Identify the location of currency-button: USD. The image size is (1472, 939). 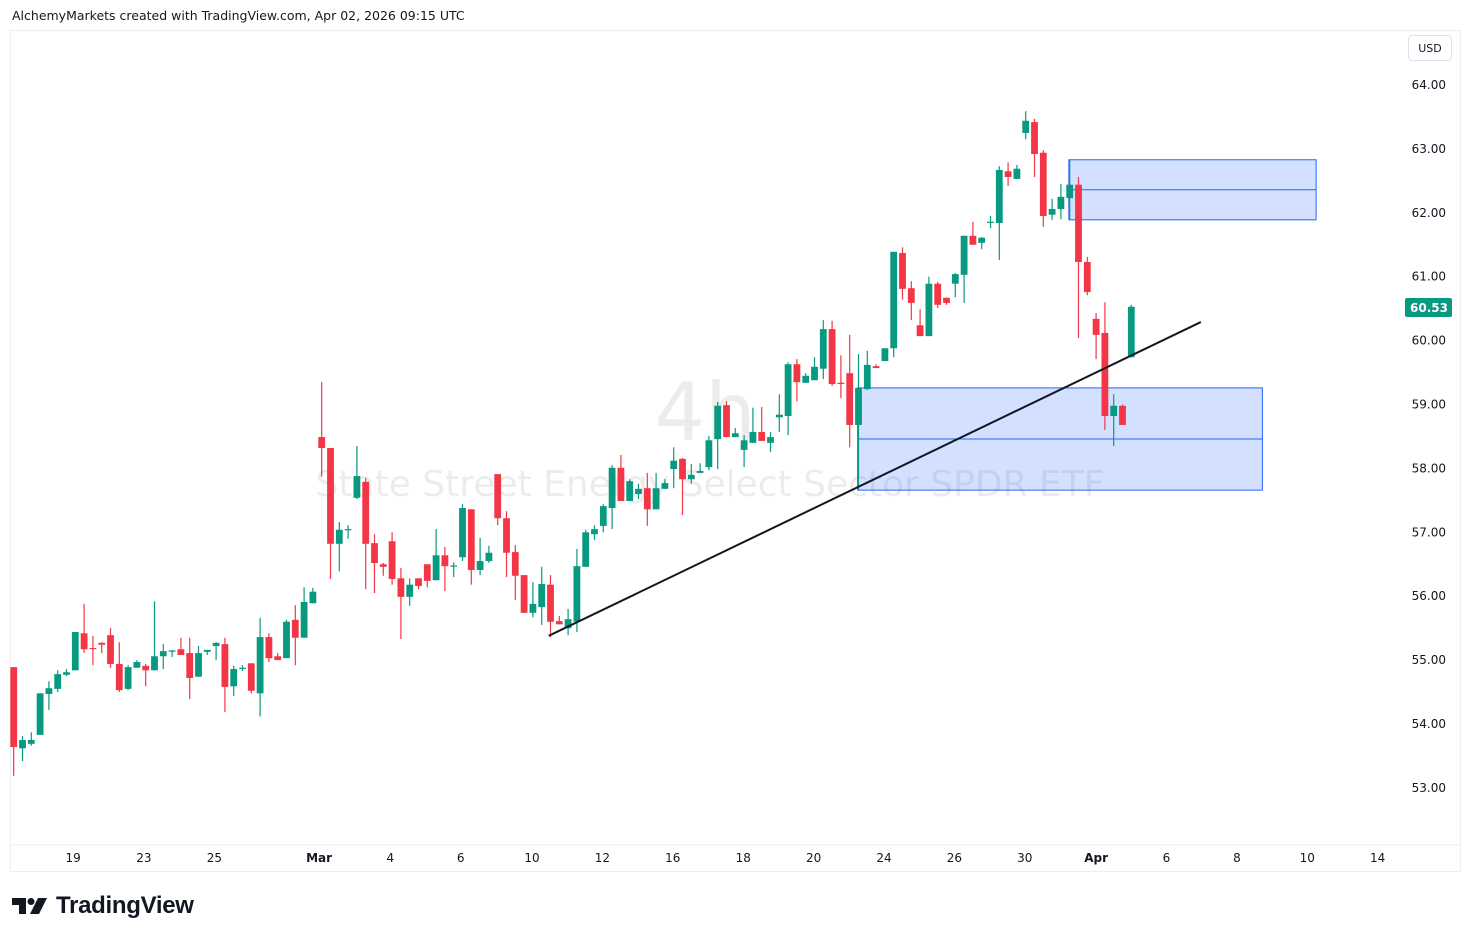
(1430, 48).